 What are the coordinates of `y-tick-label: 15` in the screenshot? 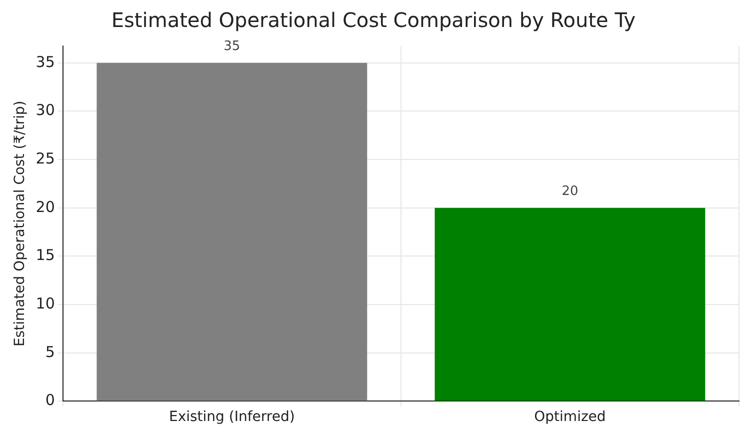 It's located at (45, 255).